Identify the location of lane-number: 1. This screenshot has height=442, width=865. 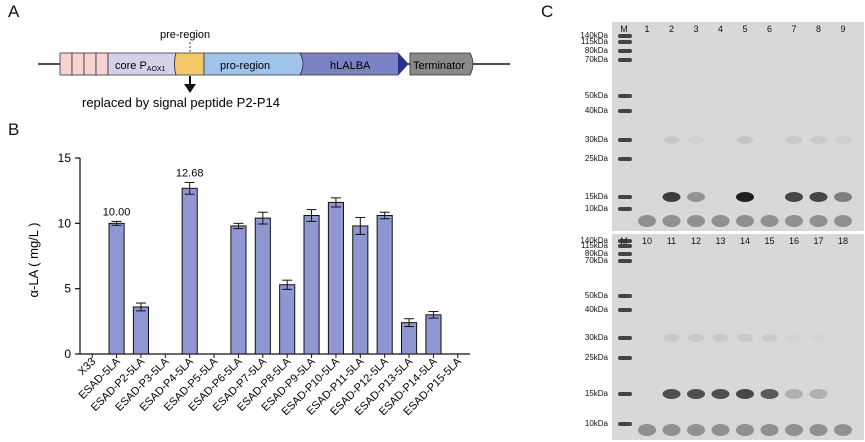
(646, 29).